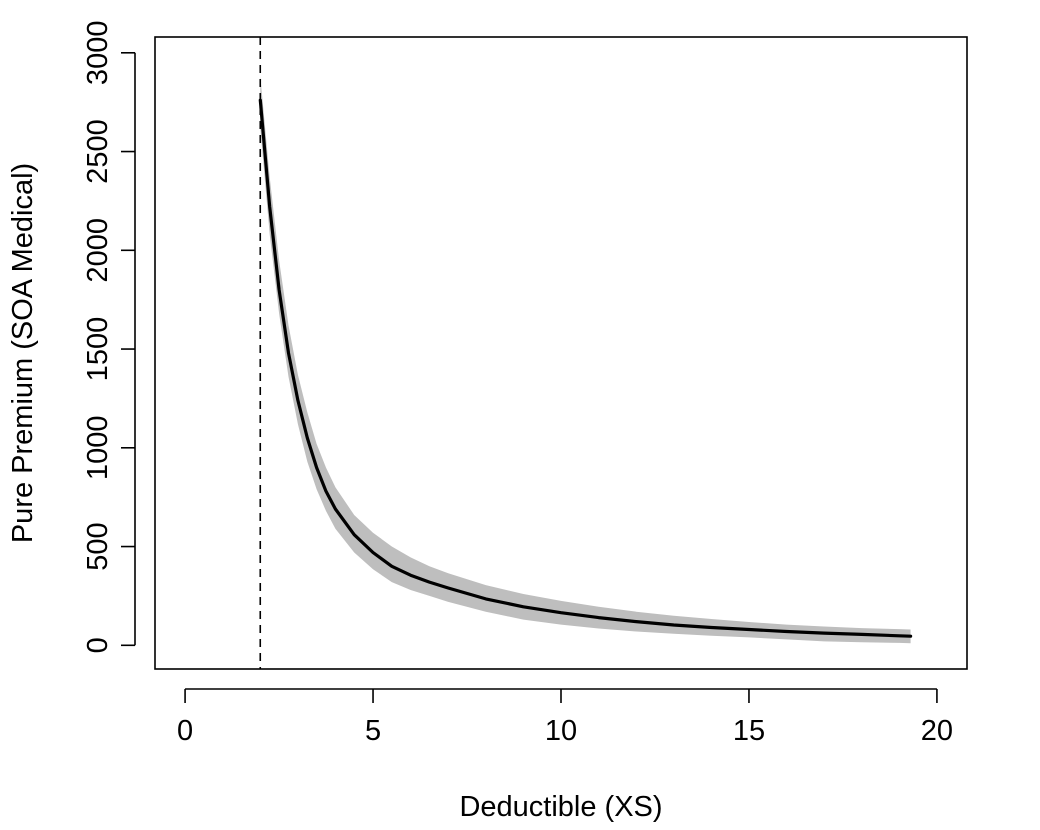 The width and height of the screenshot is (1040, 830). I want to click on y-tick-label: 3000, so click(98, 53).